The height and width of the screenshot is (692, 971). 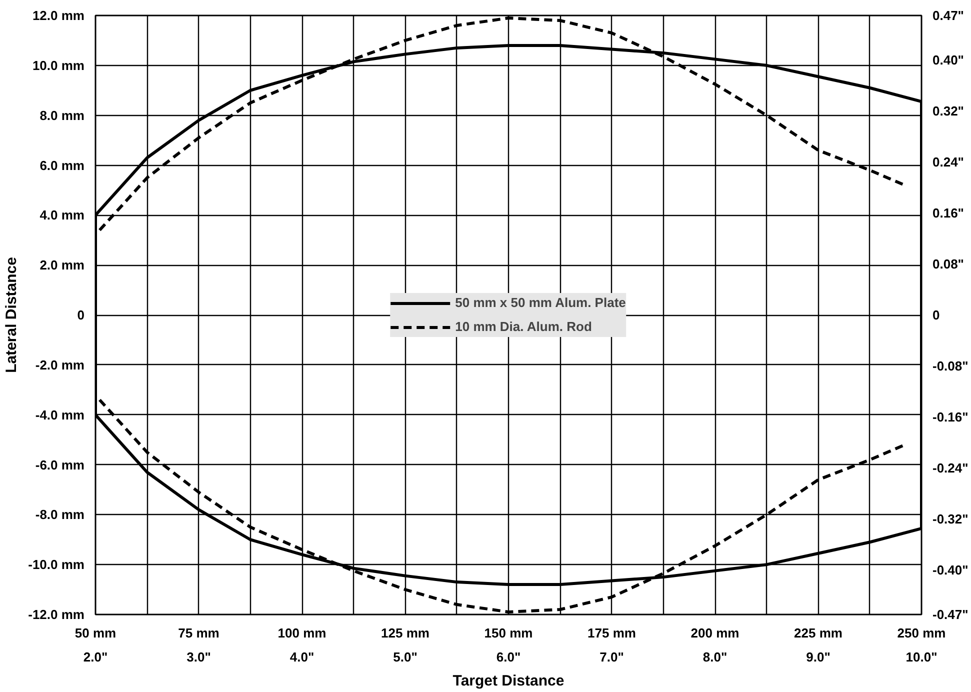 What do you see at coordinates (922, 657) in the screenshot?
I see `x2-tick-label: 10.0"` at bounding box center [922, 657].